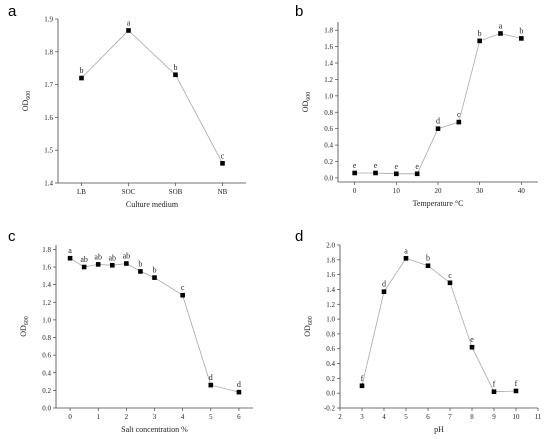 The image size is (550, 439). Describe the element at coordinates (406, 417) in the screenshot. I see `x-tick-label: 5` at that location.